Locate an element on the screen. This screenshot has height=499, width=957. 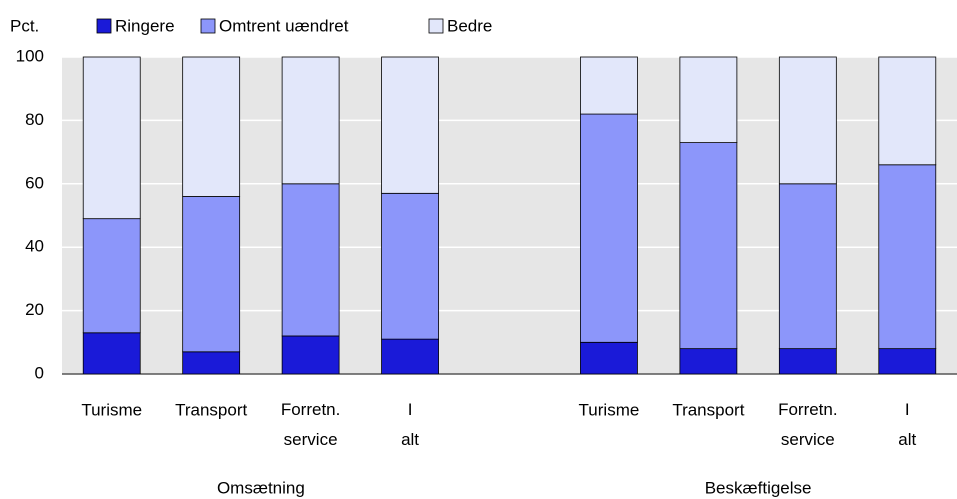
y-tick-label: 20 is located at coordinates (34, 309).